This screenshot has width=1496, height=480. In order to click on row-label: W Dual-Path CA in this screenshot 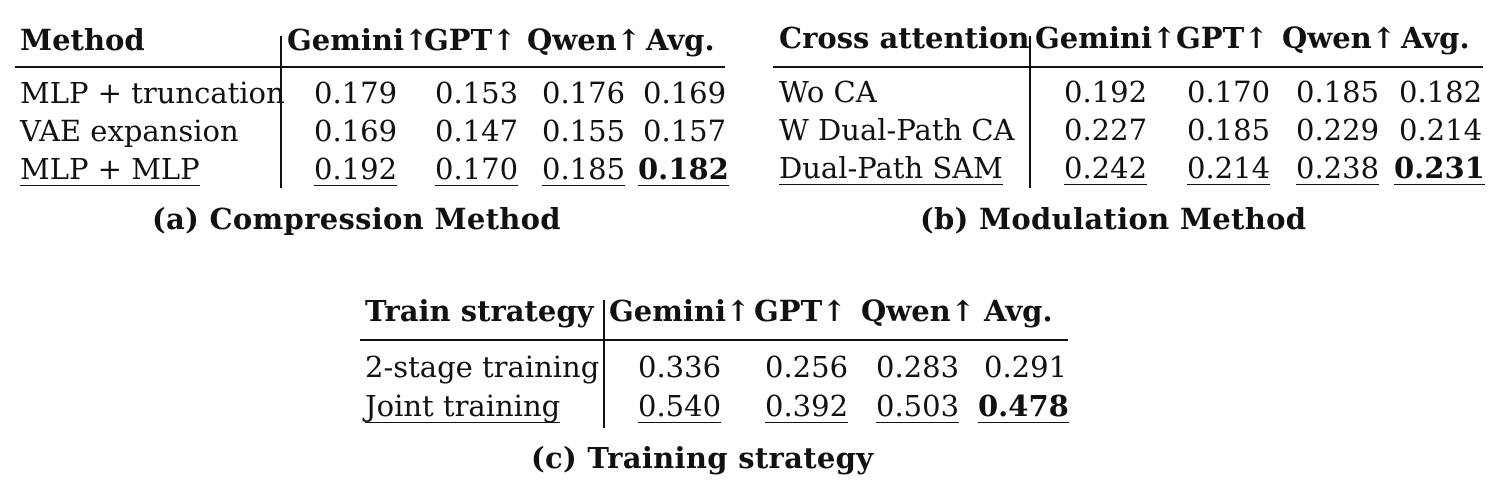, I will do `click(897, 130)`.